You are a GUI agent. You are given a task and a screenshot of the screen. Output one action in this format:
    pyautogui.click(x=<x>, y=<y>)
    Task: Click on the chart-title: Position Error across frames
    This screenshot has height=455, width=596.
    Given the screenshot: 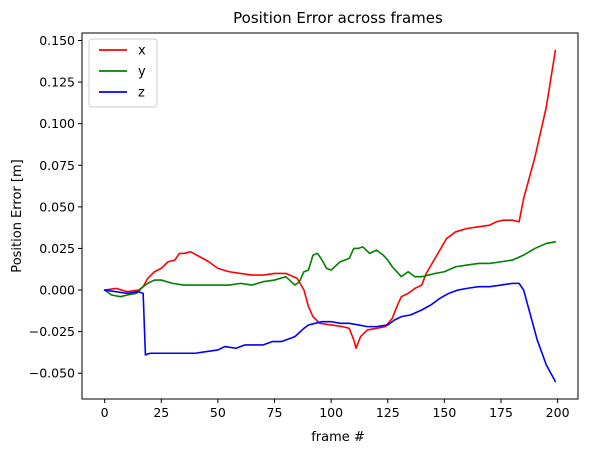 What is the action you would take?
    pyautogui.click(x=338, y=18)
    